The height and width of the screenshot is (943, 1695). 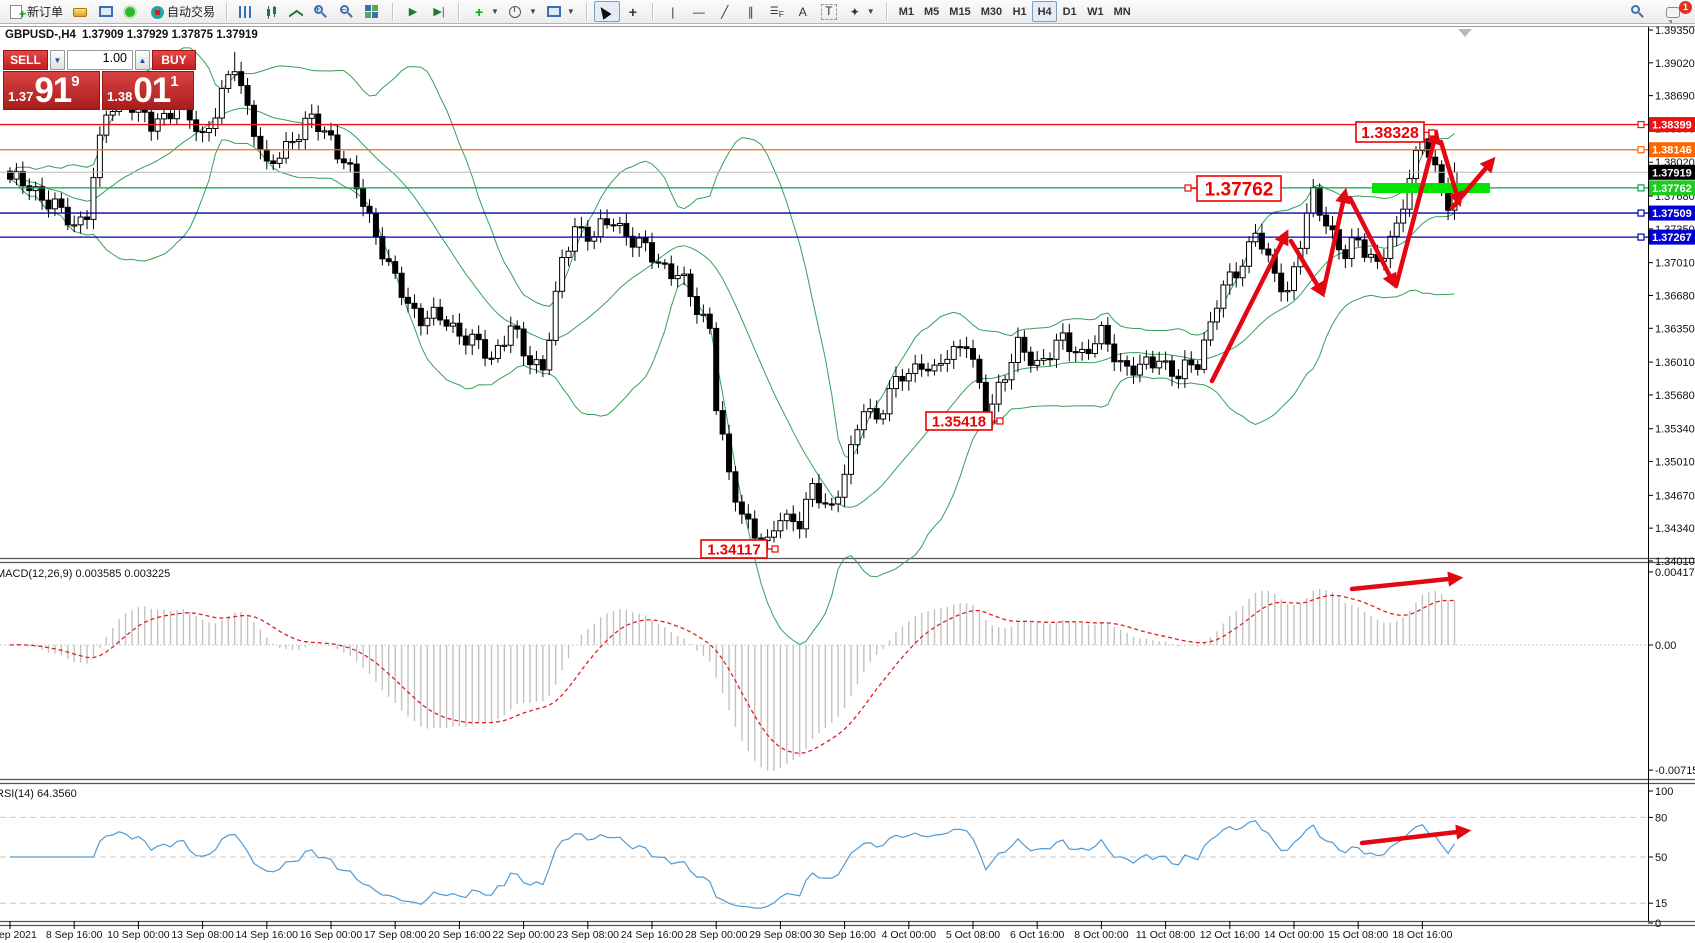 I want to click on ask-big-digits: 01, so click(x=152, y=90).